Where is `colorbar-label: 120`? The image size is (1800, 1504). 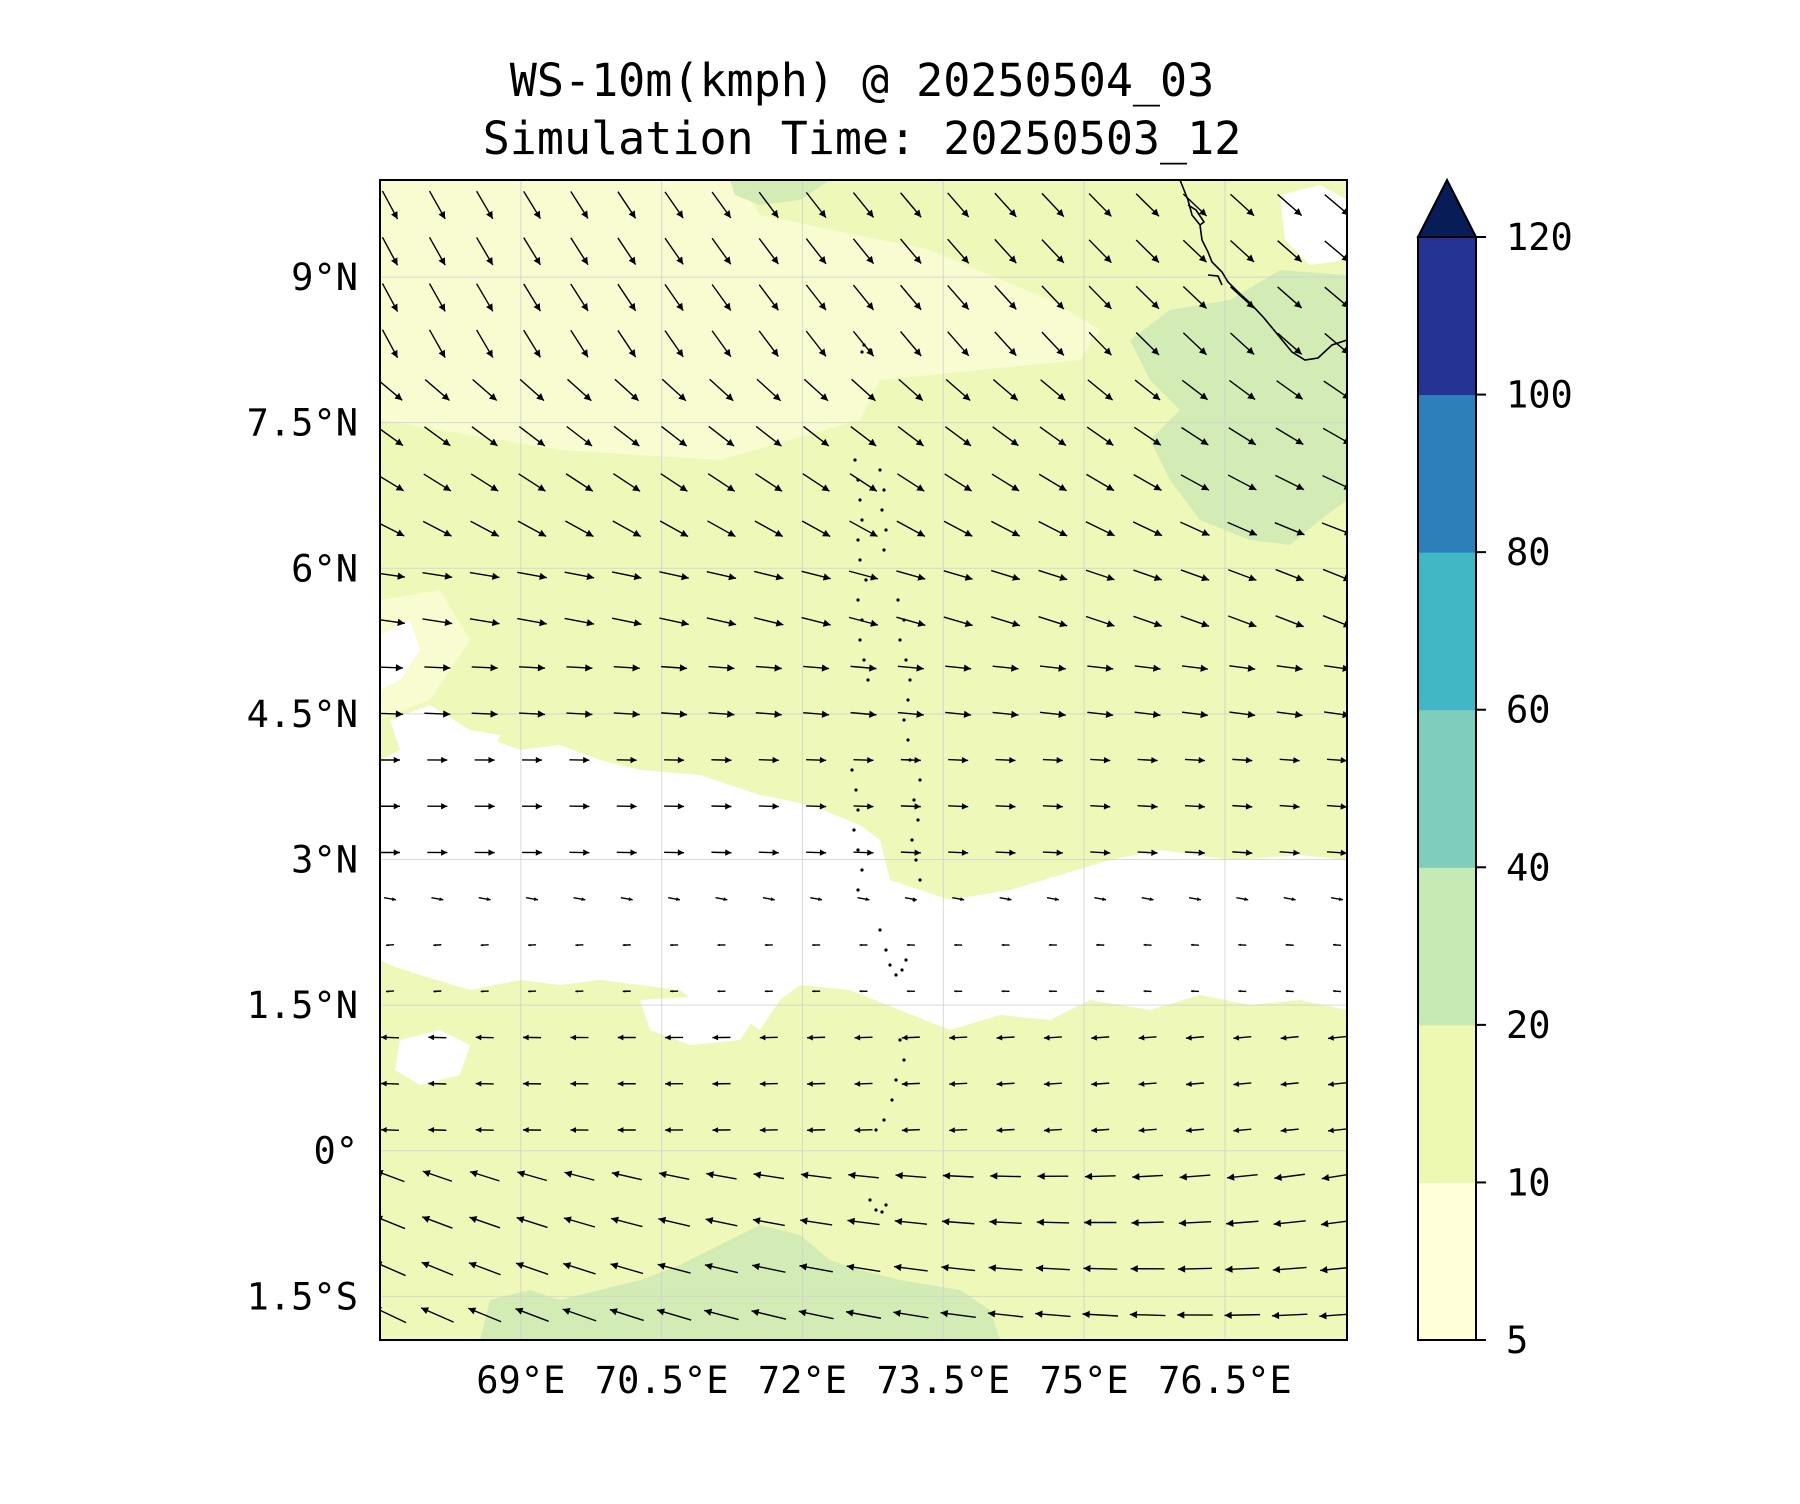 colorbar-label: 120 is located at coordinates (1539, 237).